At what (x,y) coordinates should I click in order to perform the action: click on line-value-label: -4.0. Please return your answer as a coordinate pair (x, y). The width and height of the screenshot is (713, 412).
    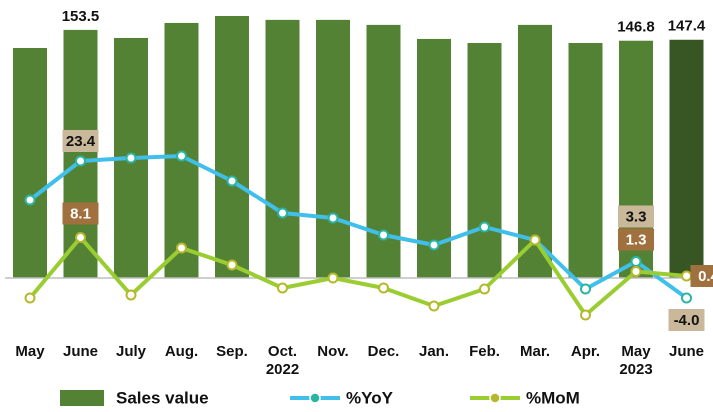
    Looking at the image, I should click on (687, 320).